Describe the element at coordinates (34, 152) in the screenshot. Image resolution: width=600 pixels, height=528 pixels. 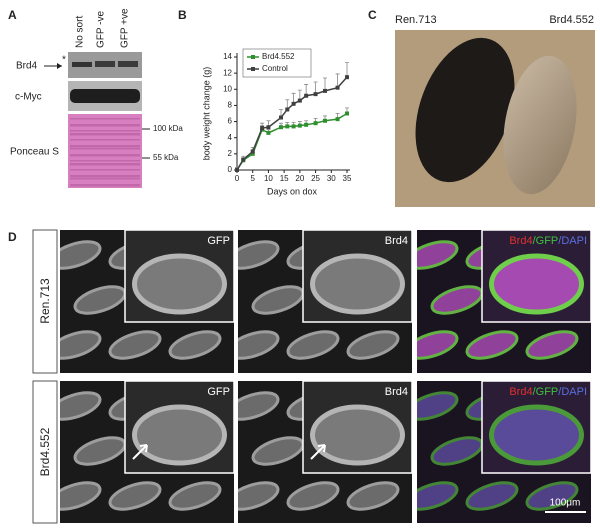
I see `row-label: Ponceau S` at that location.